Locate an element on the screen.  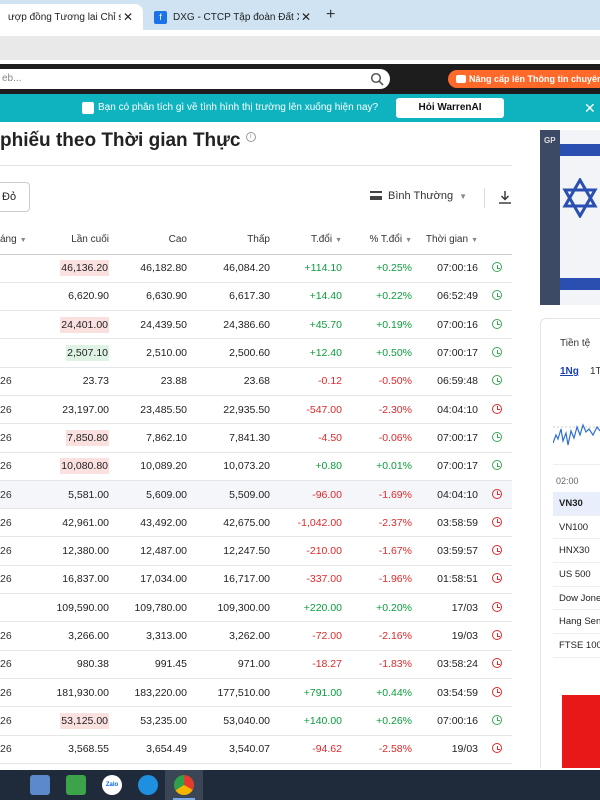
chrome-icon is located at coordinates (184, 785).